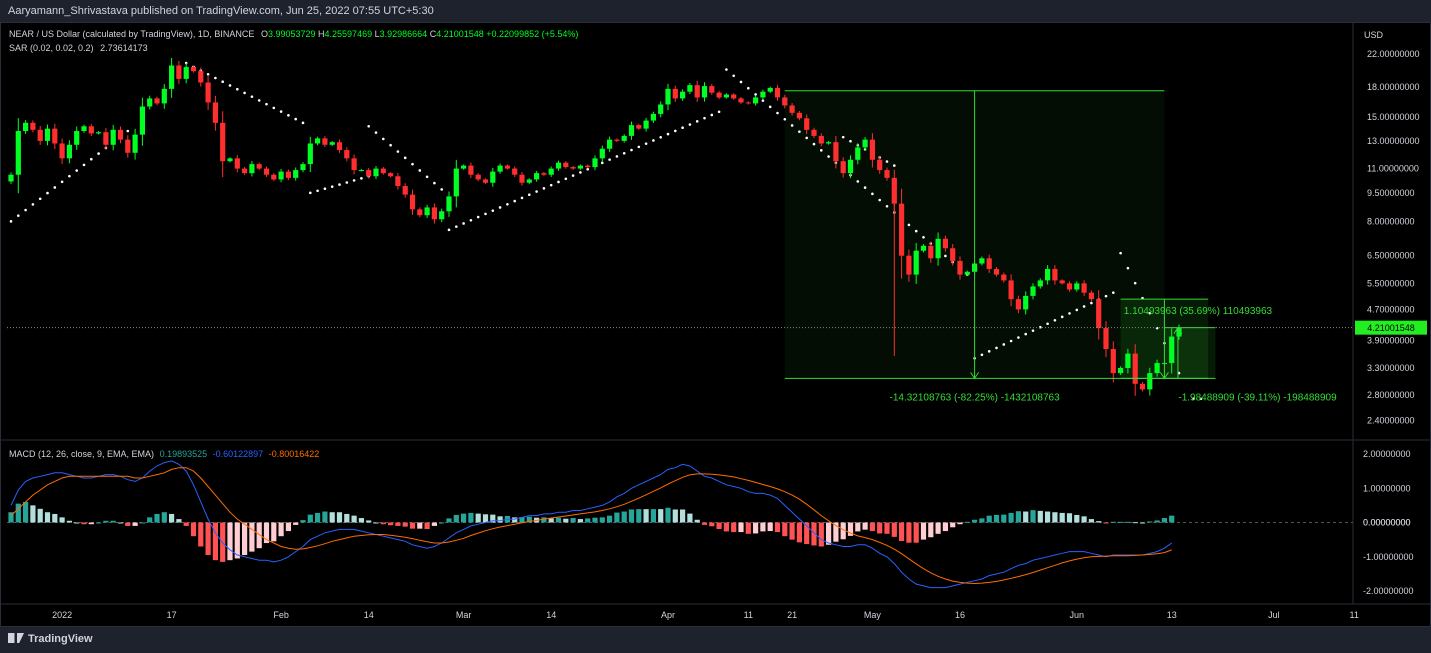 The height and width of the screenshot is (653, 1431). What do you see at coordinates (1391, 395) in the screenshot?
I see `price-tick-label: 2.80000000` at bounding box center [1391, 395].